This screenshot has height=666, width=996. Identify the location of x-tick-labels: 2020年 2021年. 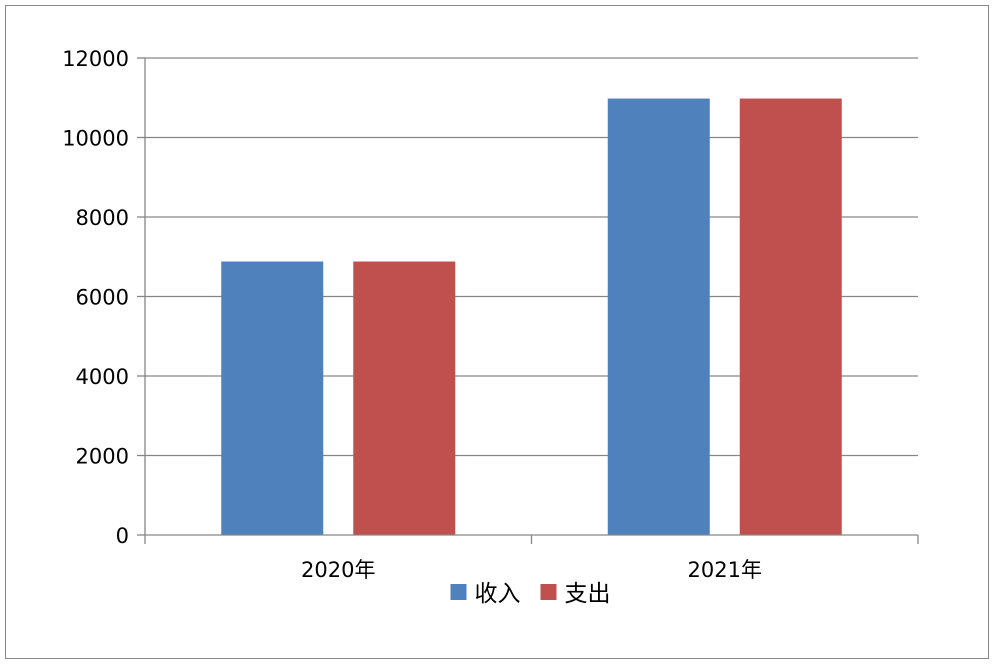
(531, 570).